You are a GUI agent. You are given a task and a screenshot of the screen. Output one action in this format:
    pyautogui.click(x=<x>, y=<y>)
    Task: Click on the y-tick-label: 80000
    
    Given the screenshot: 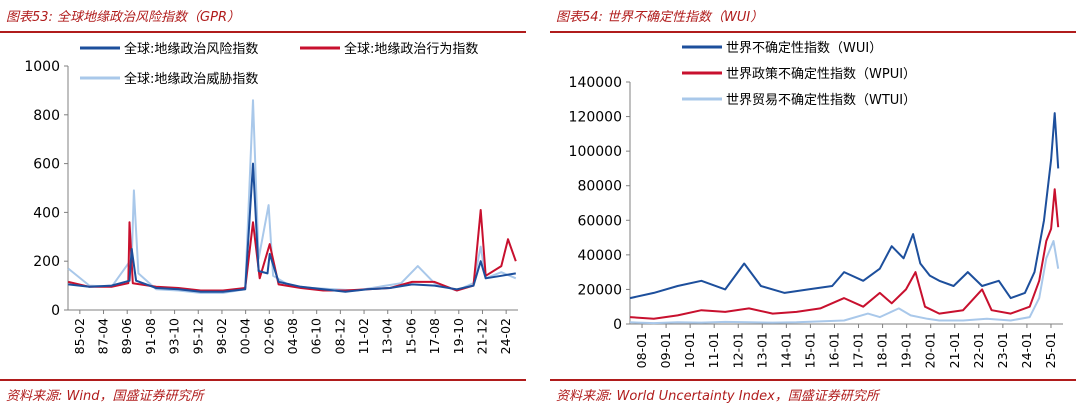 What is the action you would take?
    pyautogui.click(x=599, y=187)
    